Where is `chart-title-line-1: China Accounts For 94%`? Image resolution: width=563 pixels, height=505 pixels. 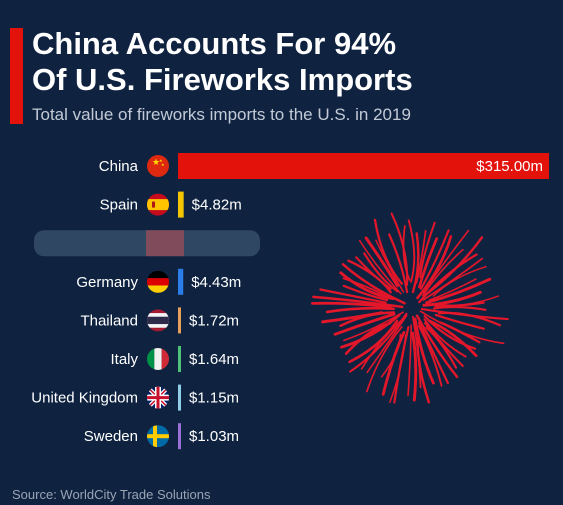 chart-title-line-1: China Accounts For 94% is located at coordinates (214, 43).